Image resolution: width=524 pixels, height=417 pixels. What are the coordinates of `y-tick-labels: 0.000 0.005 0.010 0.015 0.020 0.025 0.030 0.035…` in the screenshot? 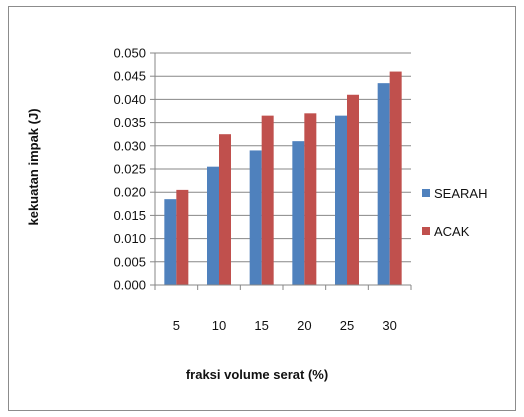 It's located at (129, 169).